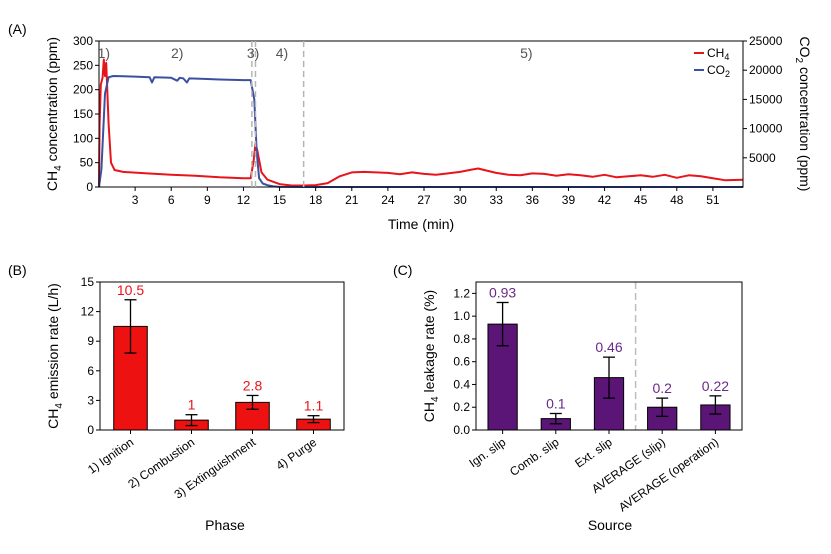  I want to click on phase-label: 3), so click(253, 53).